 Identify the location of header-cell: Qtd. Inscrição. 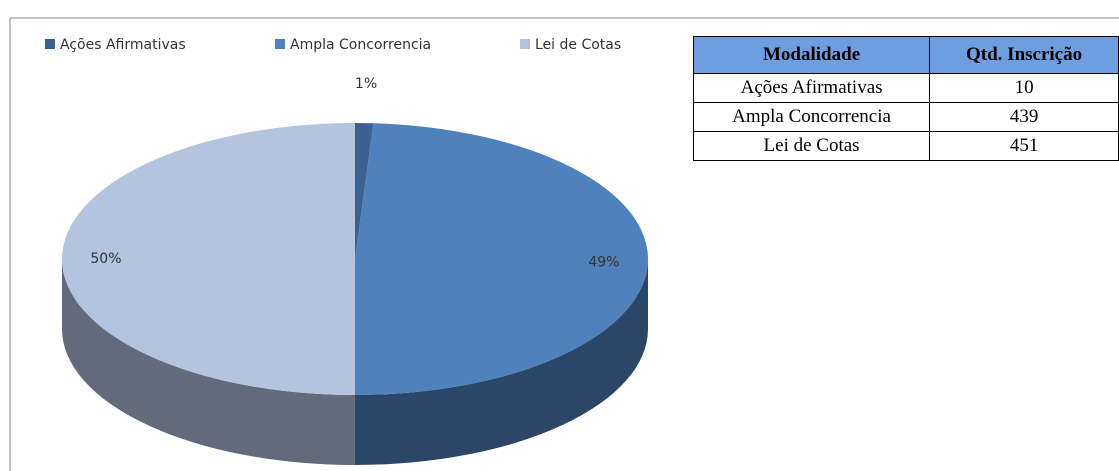
(1024, 55).